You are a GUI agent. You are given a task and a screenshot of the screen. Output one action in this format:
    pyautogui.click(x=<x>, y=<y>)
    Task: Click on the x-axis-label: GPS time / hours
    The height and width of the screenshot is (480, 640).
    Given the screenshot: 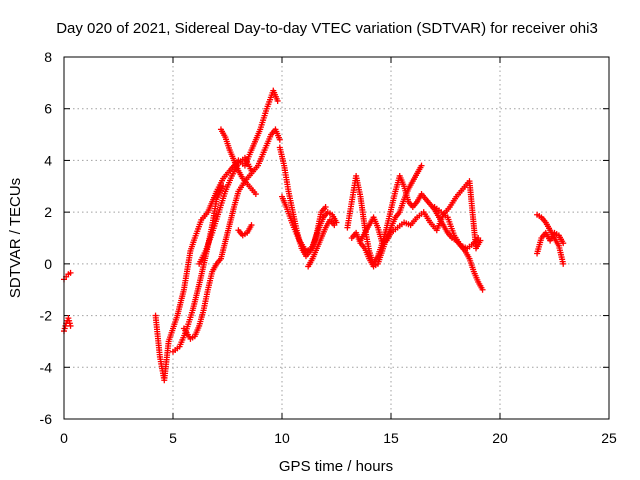 What is the action you would take?
    pyautogui.click(x=336, y=466)
    